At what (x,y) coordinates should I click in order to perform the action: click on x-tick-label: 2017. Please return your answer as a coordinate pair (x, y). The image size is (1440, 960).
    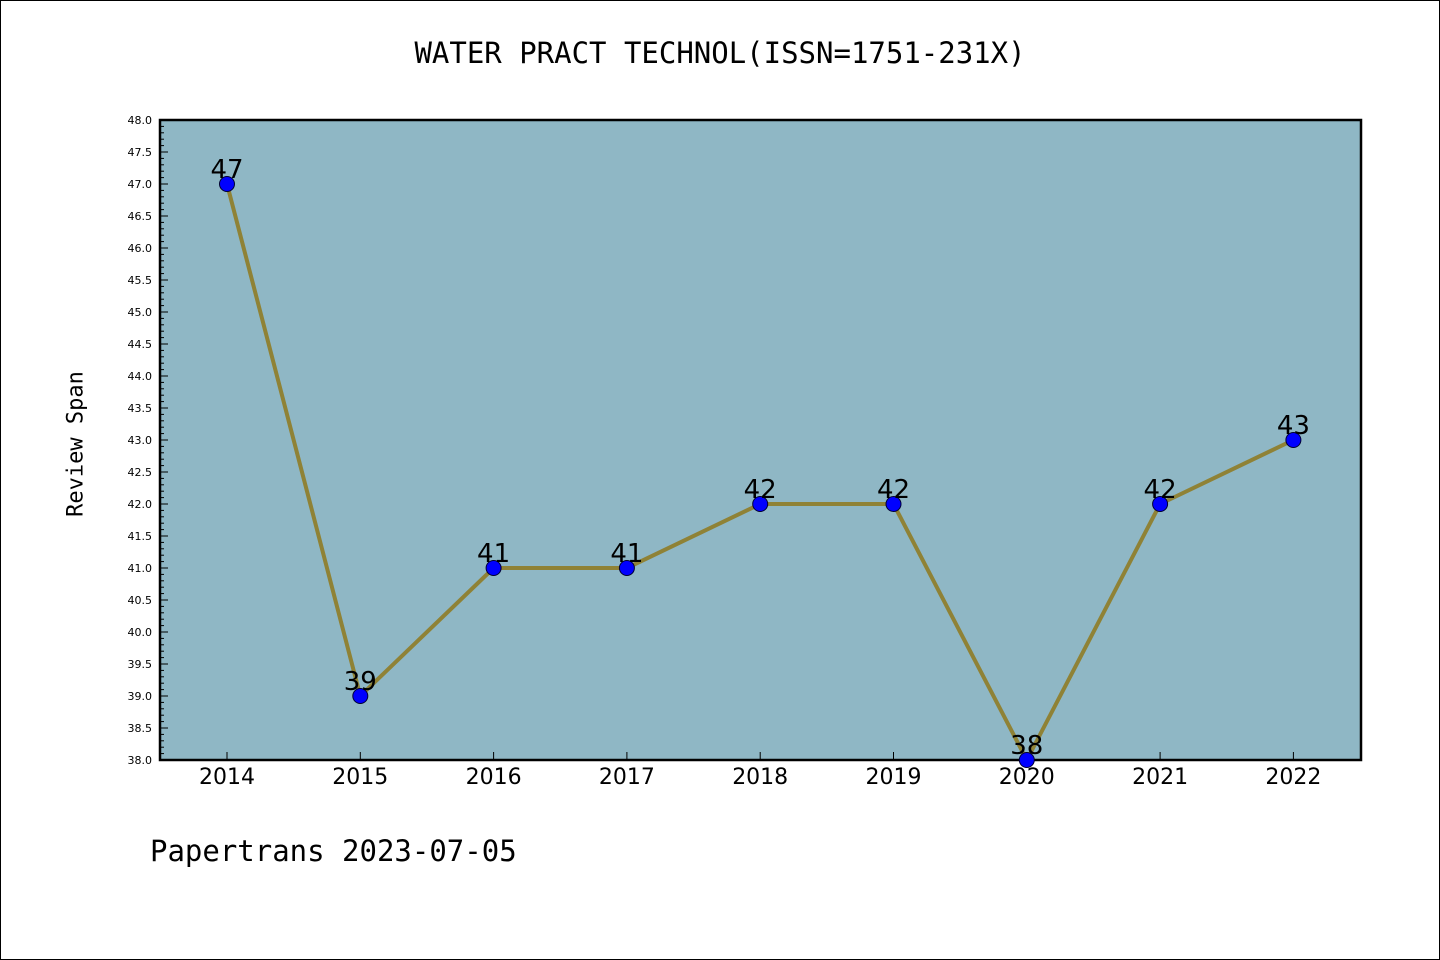
    Looking at the image, I should click on (627, 777).